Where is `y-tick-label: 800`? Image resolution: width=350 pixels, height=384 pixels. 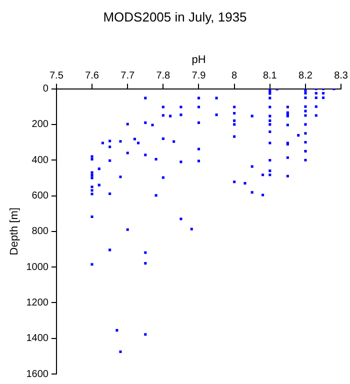
y-tick-label: 800 is located at coordinates (40, 232).